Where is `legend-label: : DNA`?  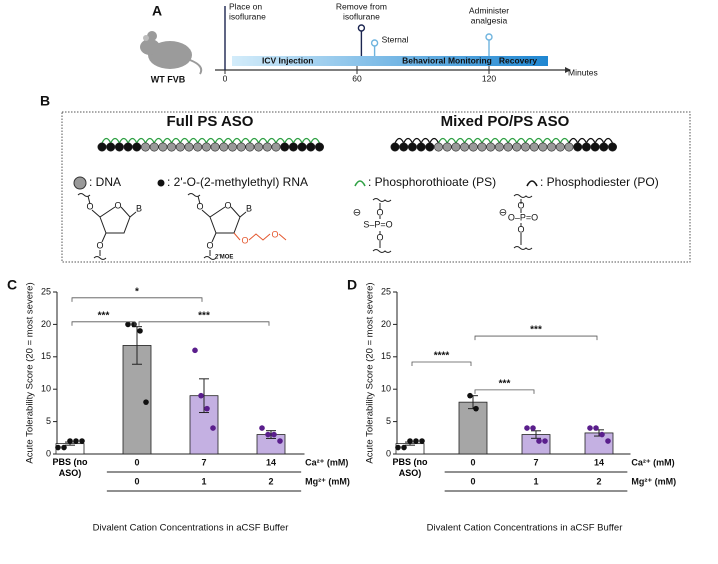 legend-label: : DNA is located at coordinates (105, 182).